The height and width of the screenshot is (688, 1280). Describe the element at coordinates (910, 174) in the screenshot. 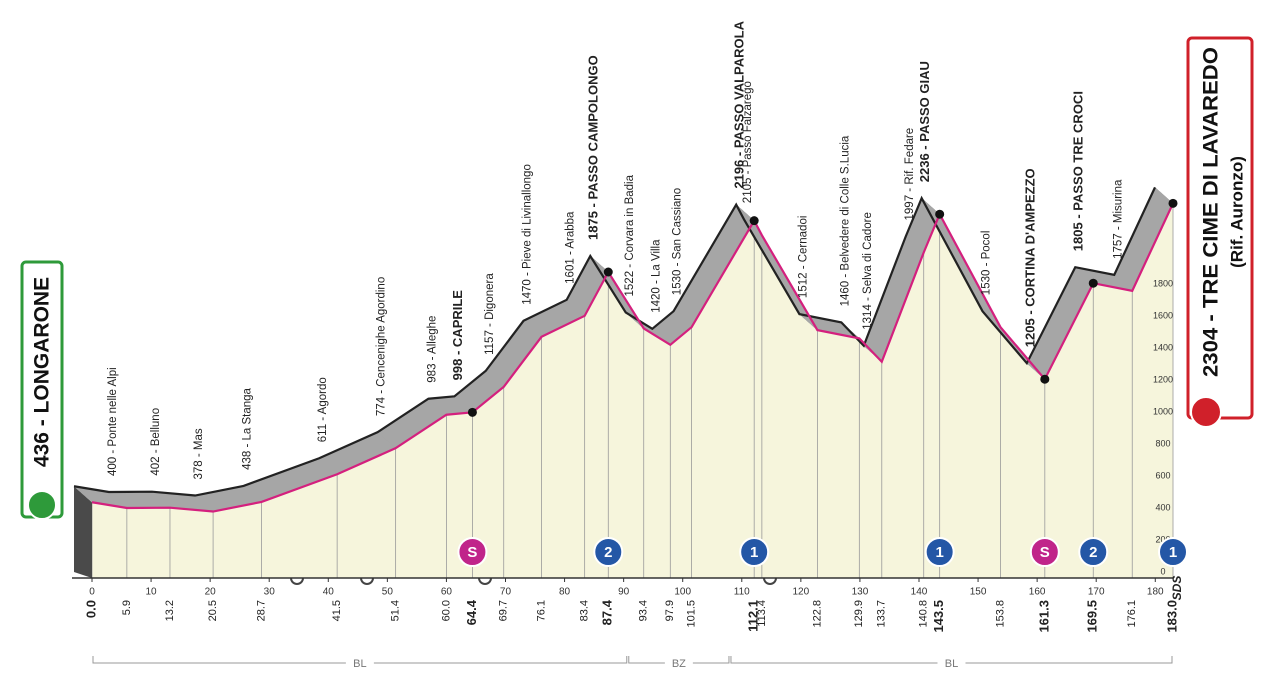

I see `landmark-label: 1997 - Rif. Fedare` at that location.